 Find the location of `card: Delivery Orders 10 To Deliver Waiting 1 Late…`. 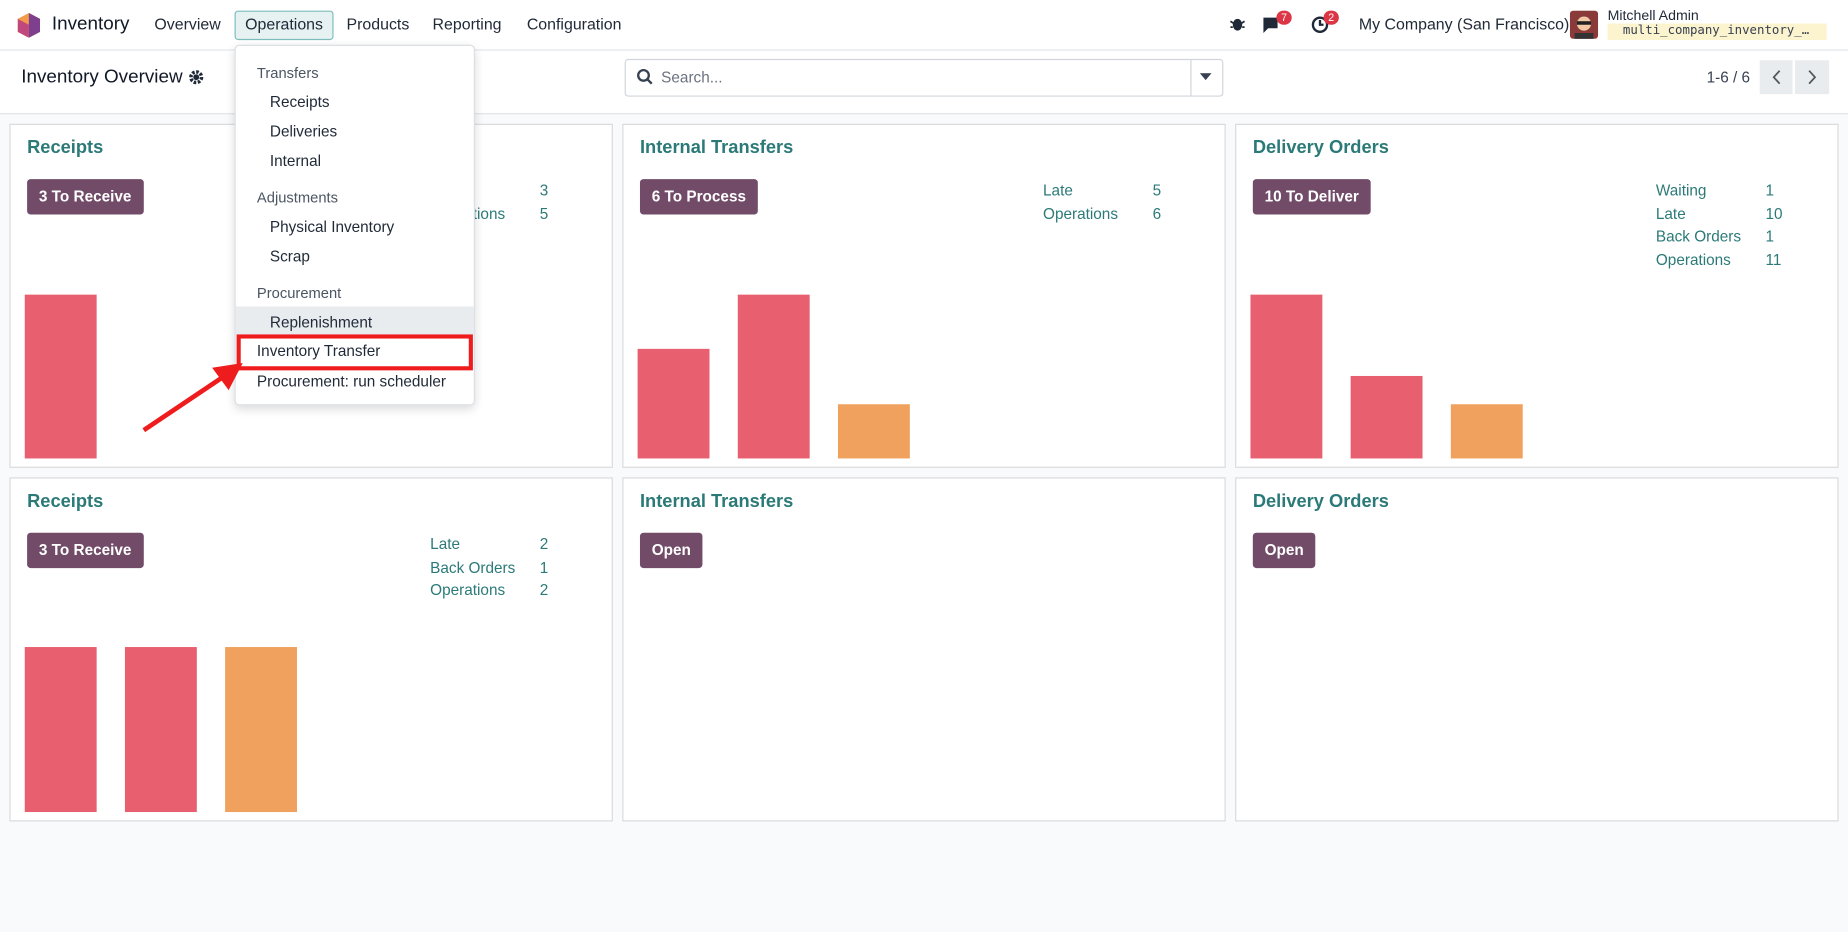

card: Delivery Orders 10 To Deliver Waiting 1 Late… is located at coordinates (1537, 295).